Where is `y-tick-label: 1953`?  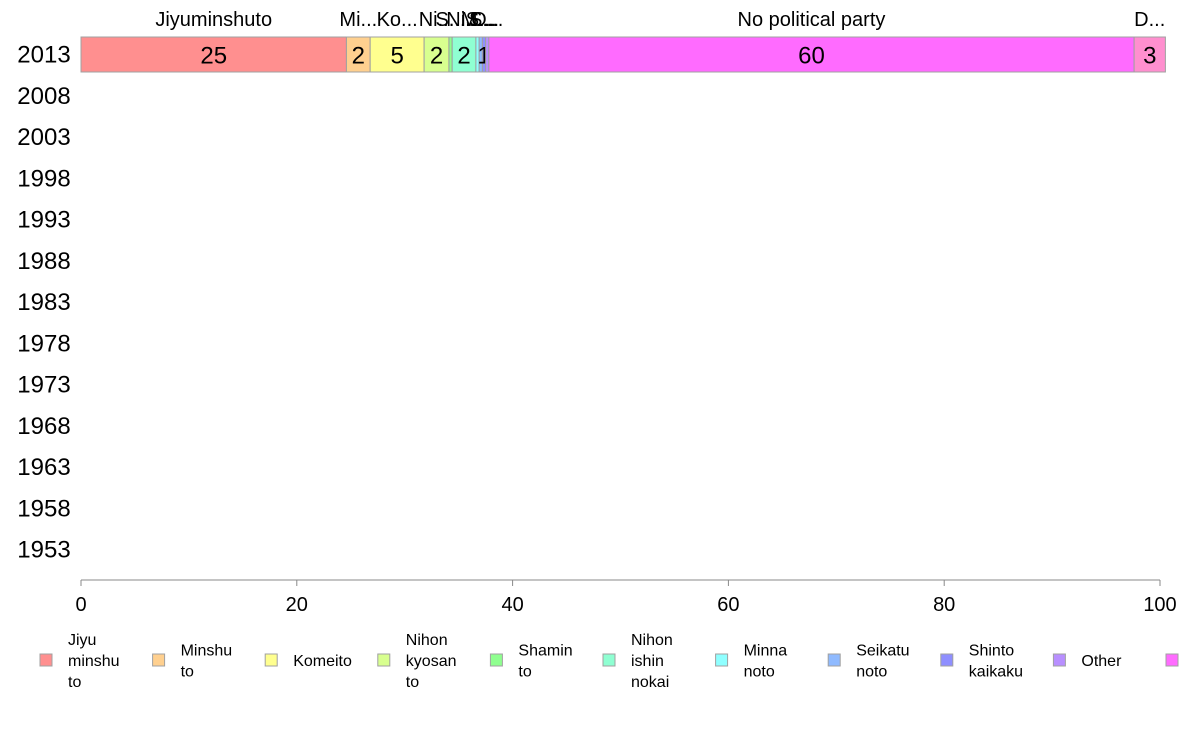 y-tick-label: 1953 is located at coordinates (43, 550).